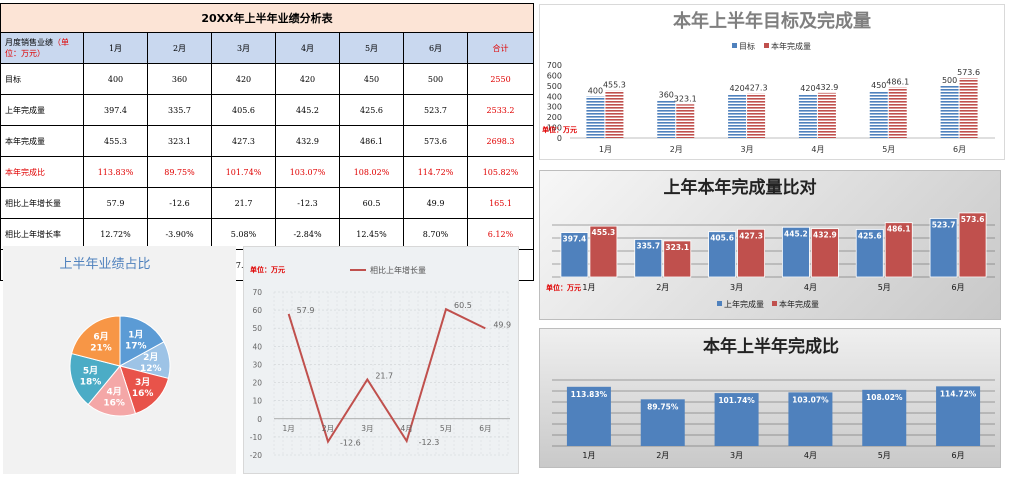 The image size is (1031, 483). I want to click on y-tick-label: 50, so click(257, 328).